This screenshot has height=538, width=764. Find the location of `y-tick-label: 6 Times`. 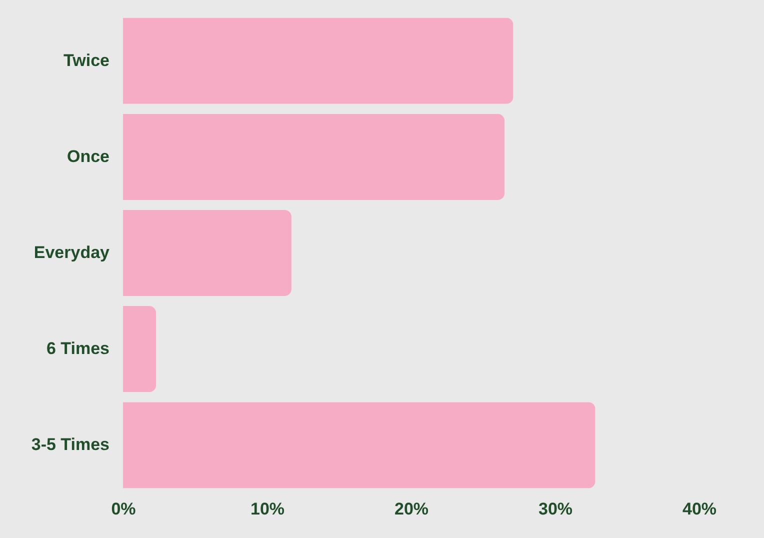

y-tick-label: 6 Times is located at coordinates (78, 348).